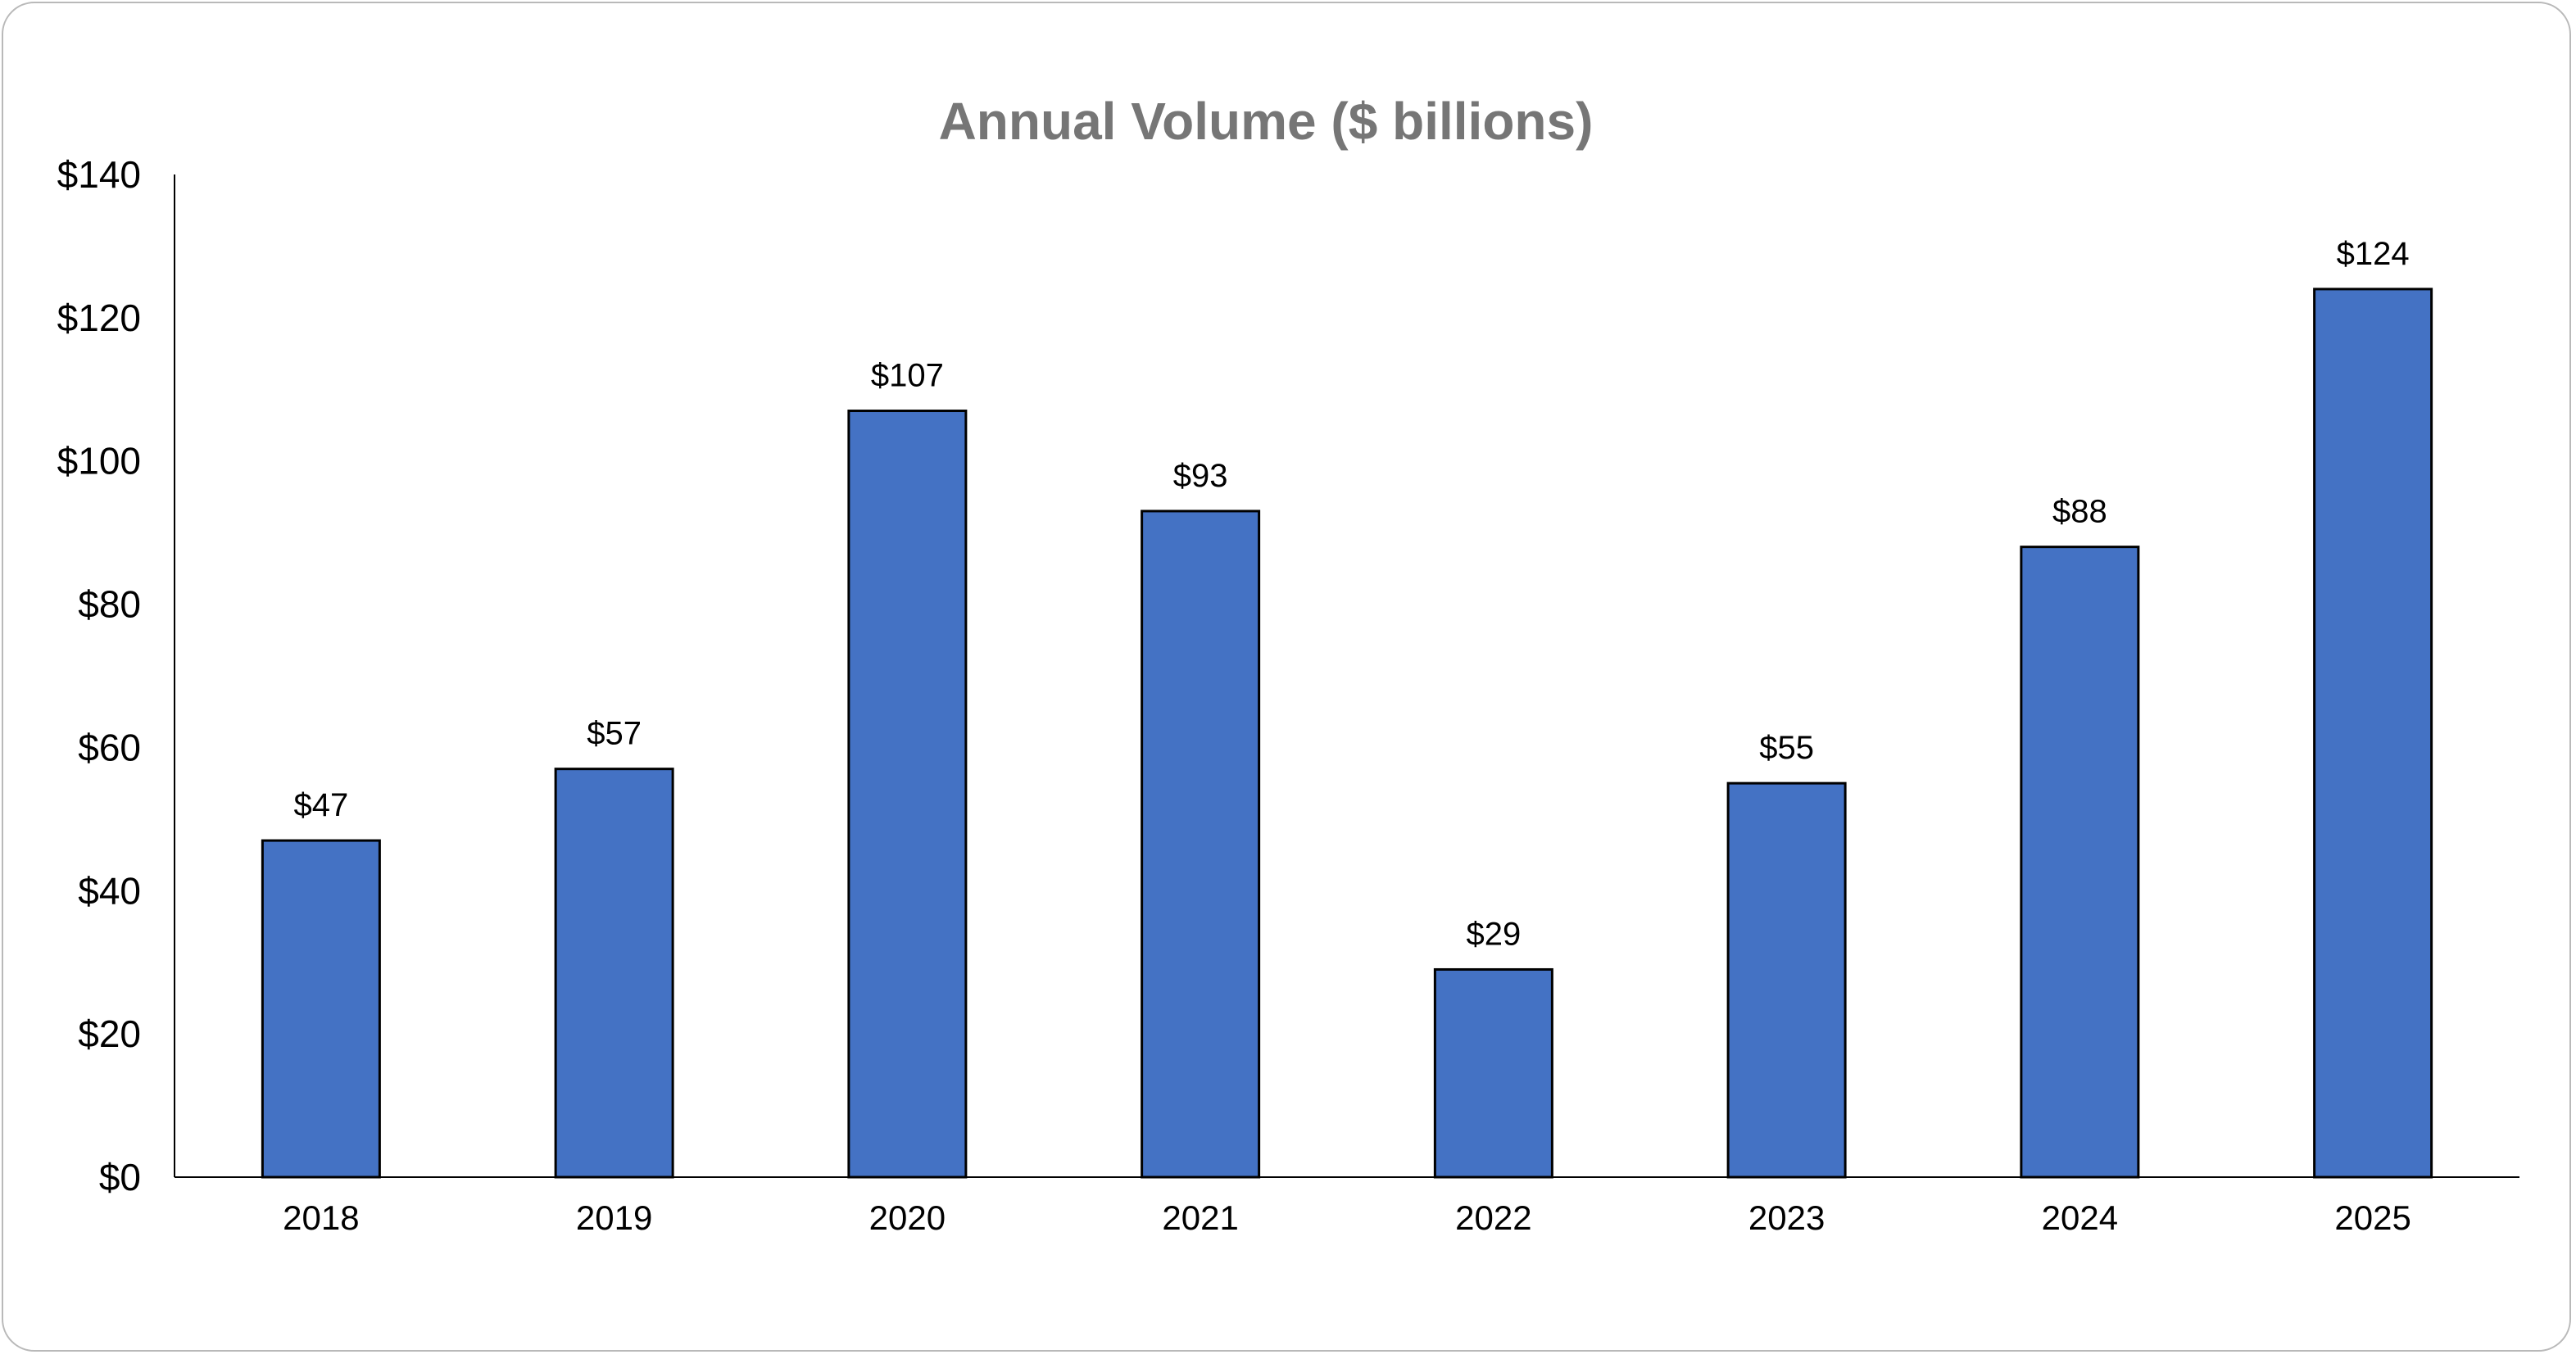 The image size is (2576, 1359). I want to click on data-label-2021: $93, so click(1200, 476).